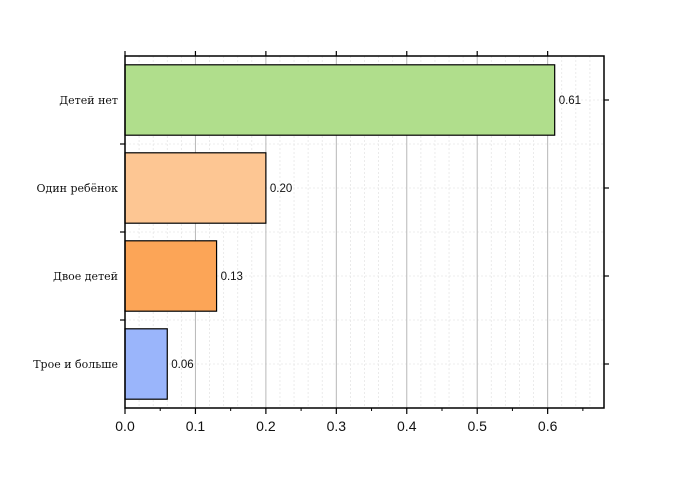 This screenshot has height=488, width=700. I want to click on value-label: 0.61, so click(570, 101).